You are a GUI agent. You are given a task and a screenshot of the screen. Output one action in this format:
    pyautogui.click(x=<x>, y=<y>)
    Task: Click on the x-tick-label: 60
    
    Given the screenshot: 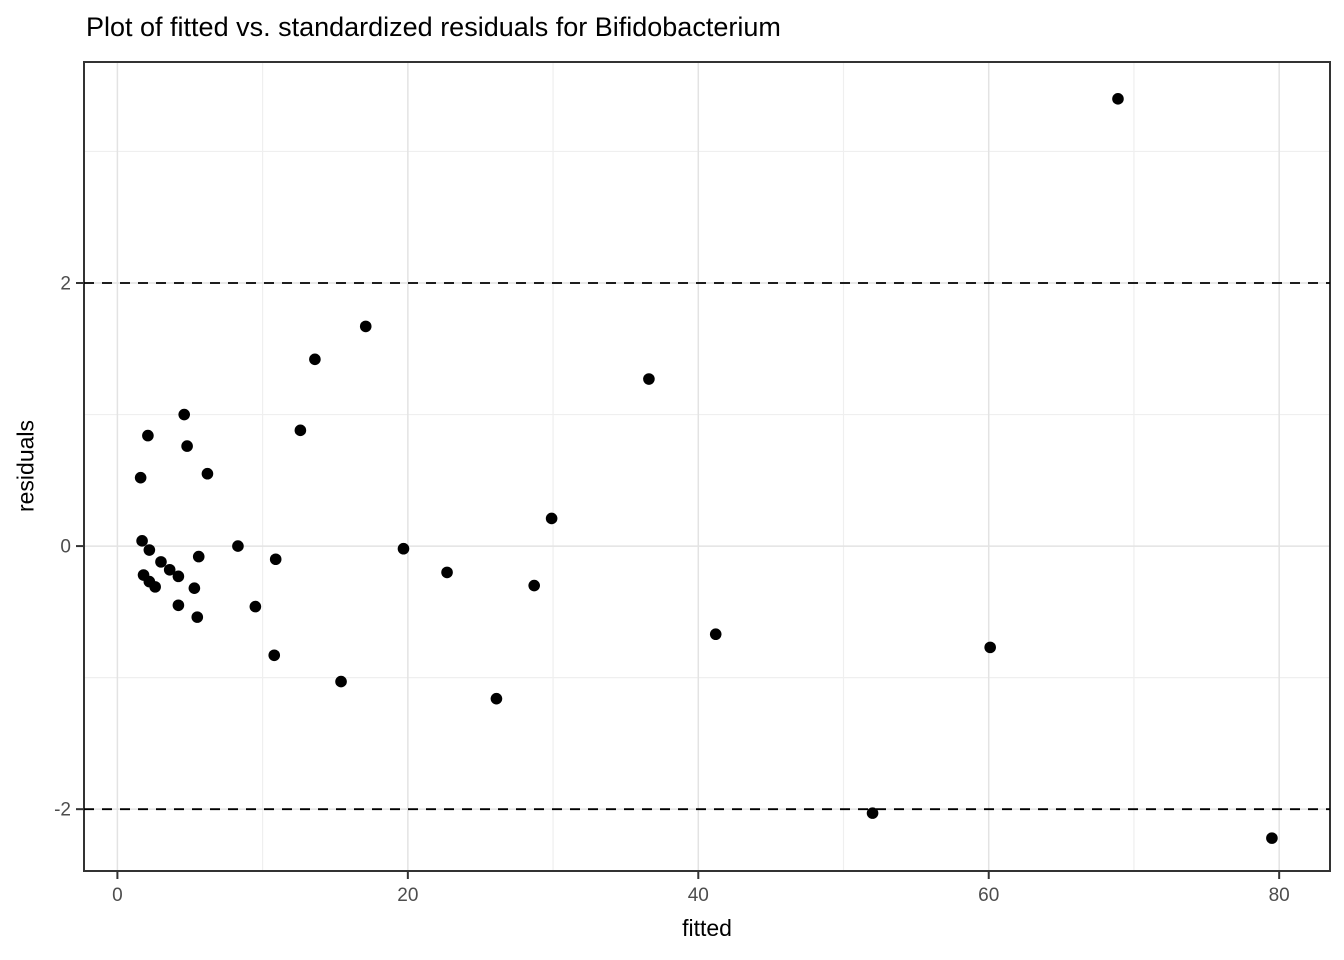 What is the action you would take?
    pyautogui.click(x=988, y=895)
    